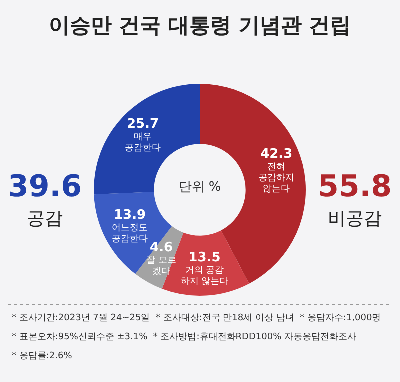 Image resolution: width=400 pixels, height=382 pixels. I want to click on text: 공감, so click(45, 219).